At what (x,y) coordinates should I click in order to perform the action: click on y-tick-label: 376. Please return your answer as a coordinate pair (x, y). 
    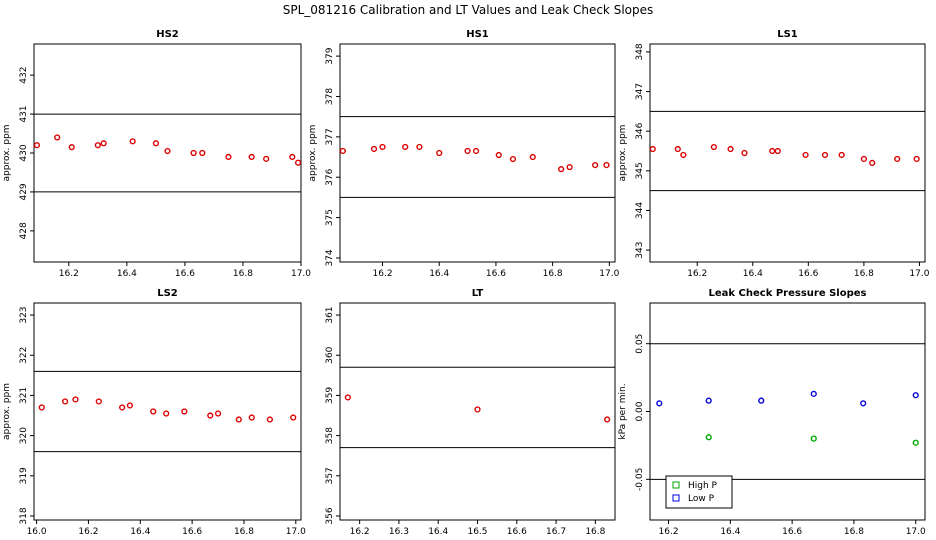
    Looking at the image, I should click on (330, 176).